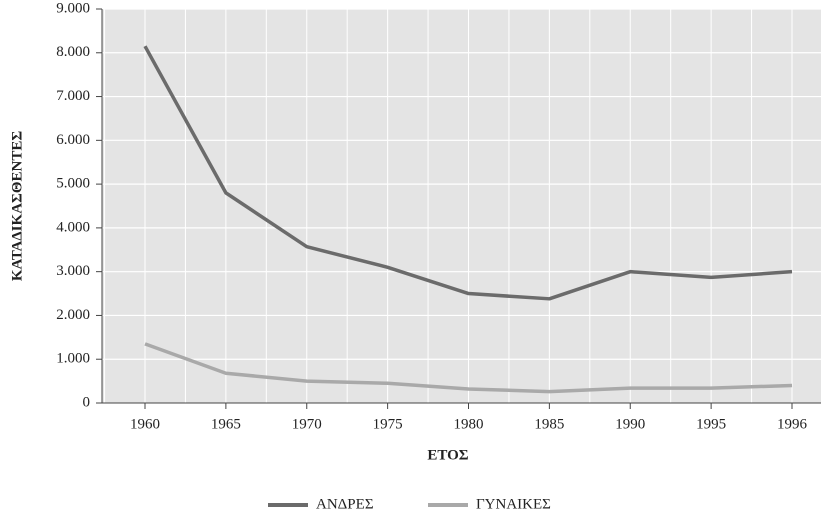  Describe the element at coordinates (73, 96) in the screenshot. I see `y-tick-label: 7.000` at that location.